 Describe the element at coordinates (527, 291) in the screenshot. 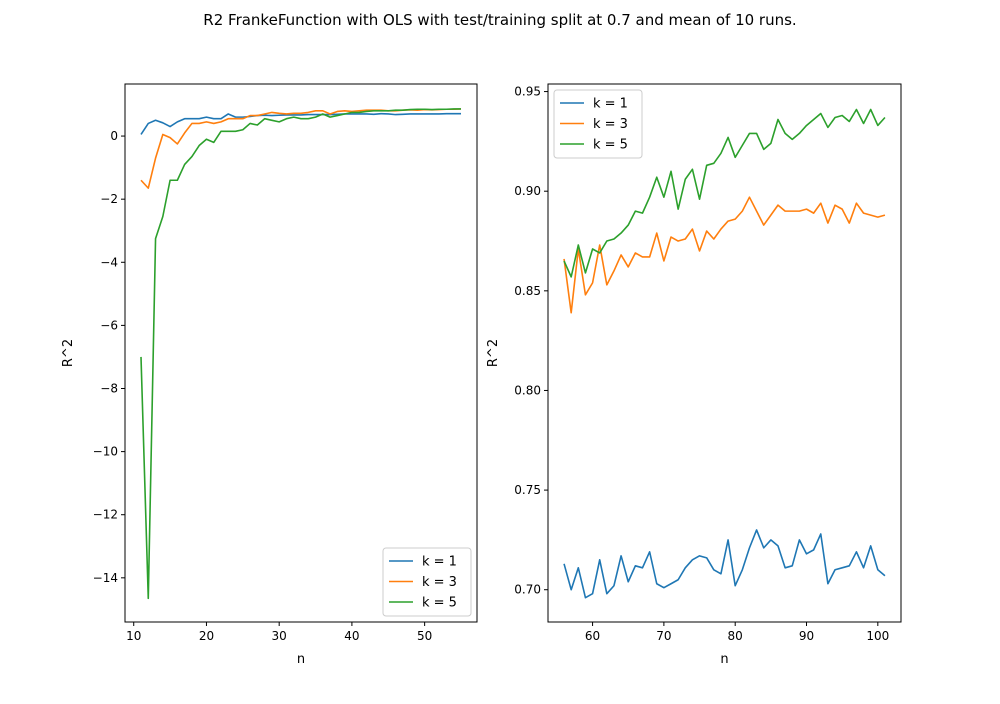

I see `right-y-tick-label: 0.85` at that location.